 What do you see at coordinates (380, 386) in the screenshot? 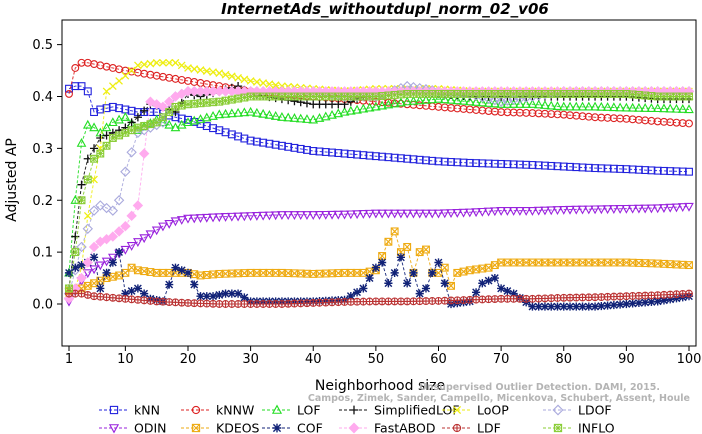
I see `x-axis-title: Neighborhood size` at bounding box center [380, 386].